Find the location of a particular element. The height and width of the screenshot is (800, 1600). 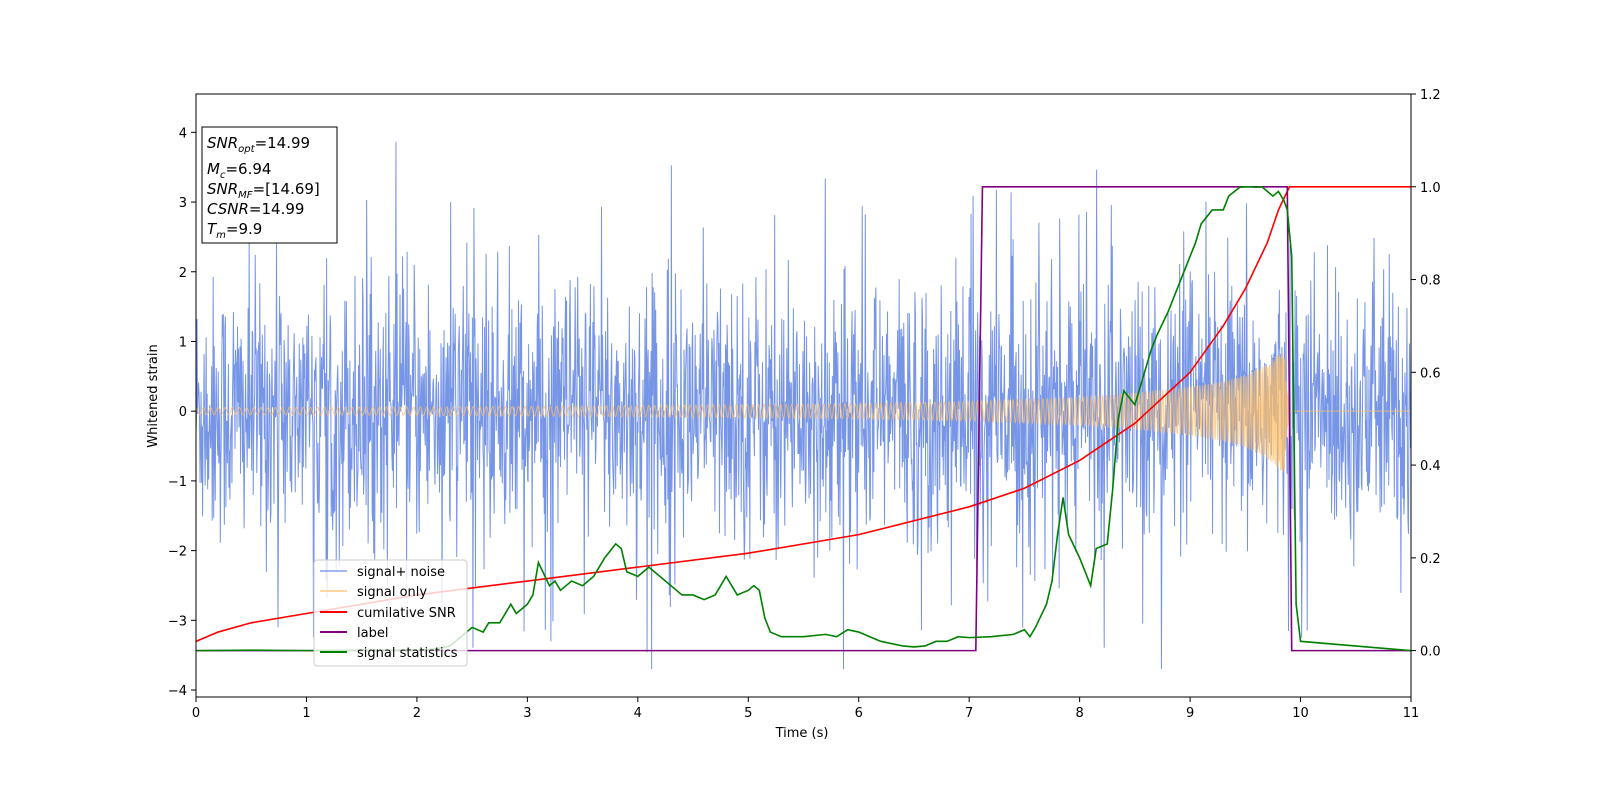

x-tick-label: 7 is located at coordinates (969, 713).